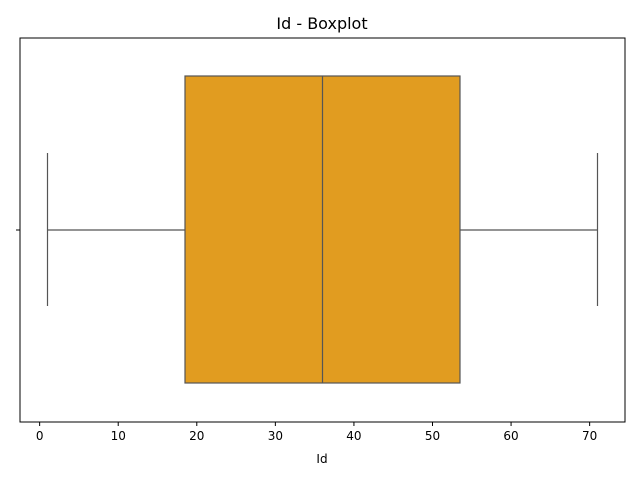 The height and width of the screenshot is (480, 640). What do you see at coordinates (316, 432) in the screenshot?
I see `x-axis-ticks: 0 10 20 30 40 50 60 70` at bounding box center [316, 432].